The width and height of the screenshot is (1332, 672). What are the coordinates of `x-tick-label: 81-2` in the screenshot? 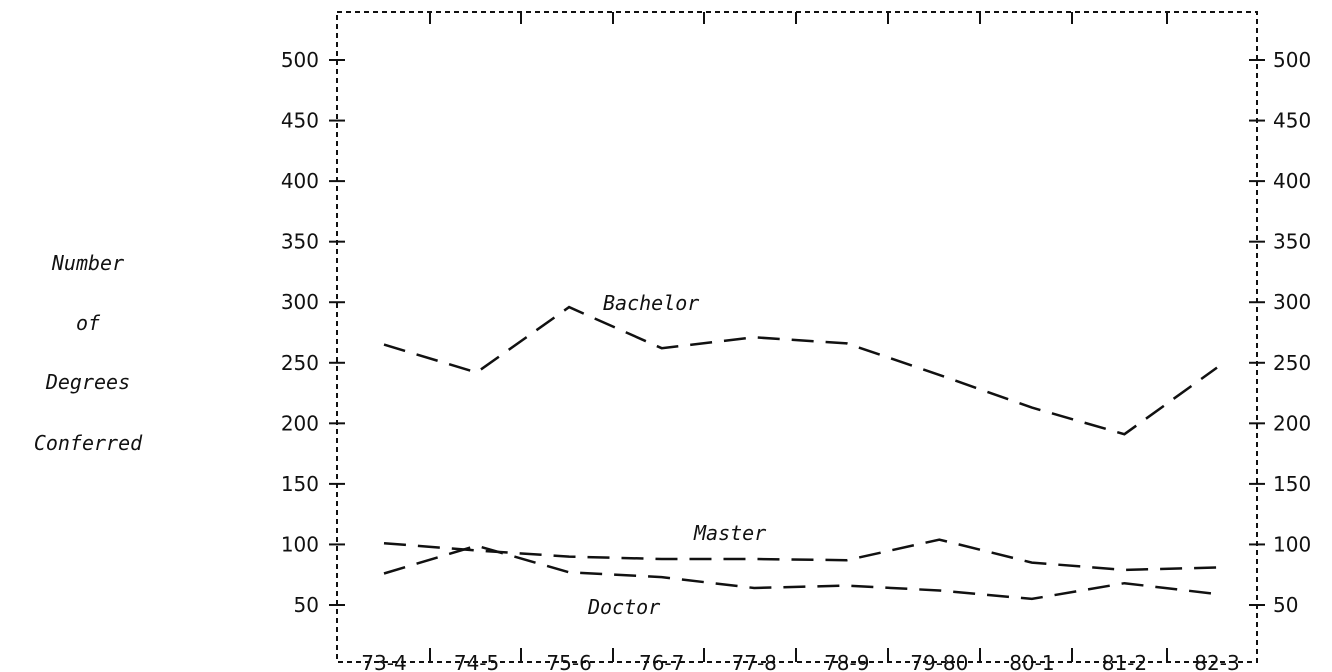 It's located at (1124, 661).